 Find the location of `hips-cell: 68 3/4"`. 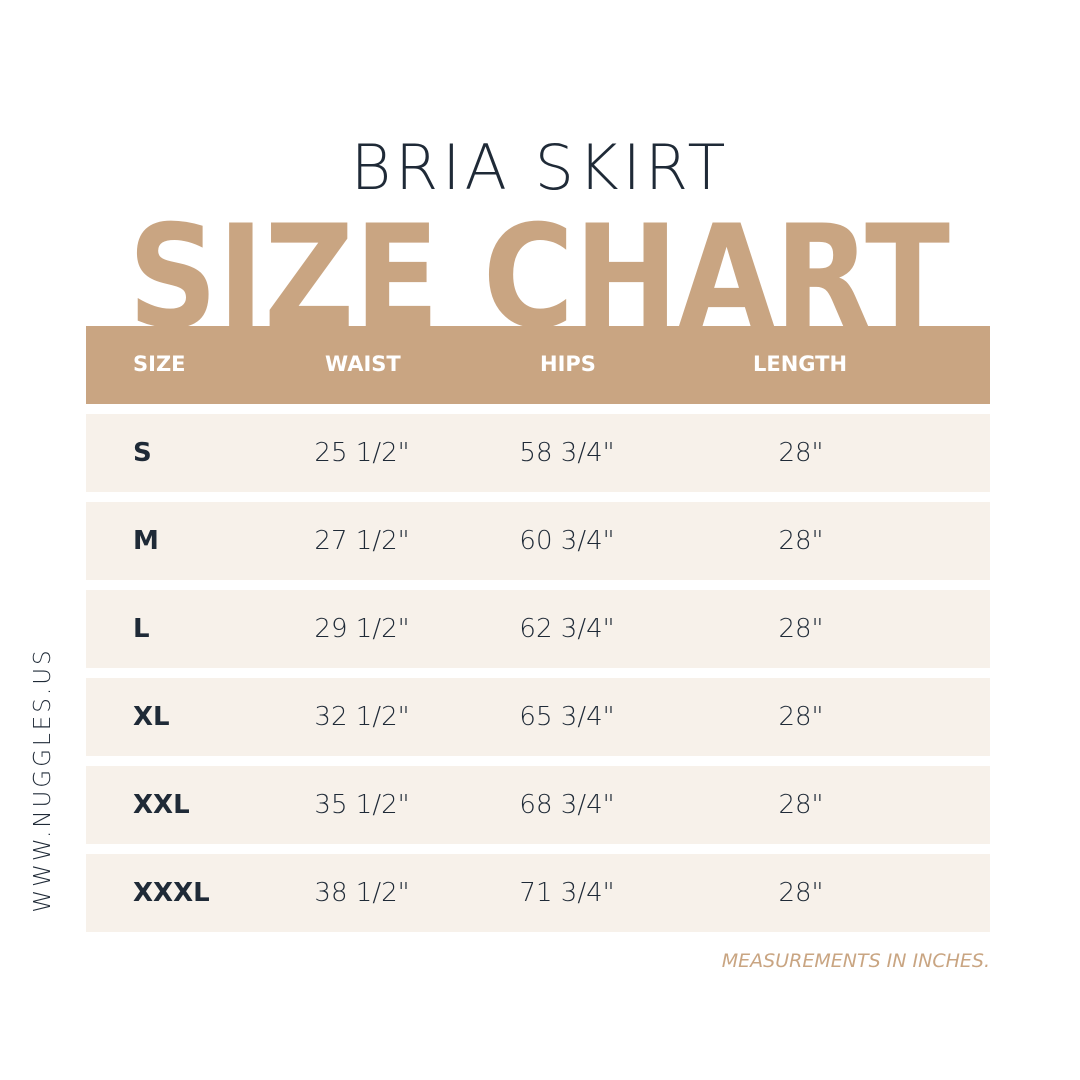

hips-cell: 68 3/4" is located at coordinates (567, 805).